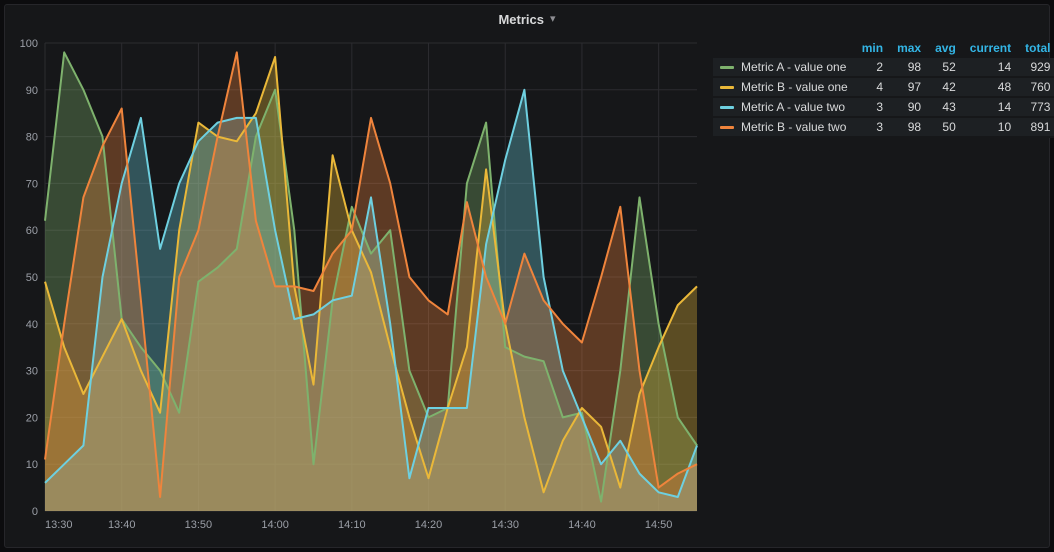  Describe the element at coordinates (872, 68) in the screenshot. I see `legend-min-value: 2` at that location.